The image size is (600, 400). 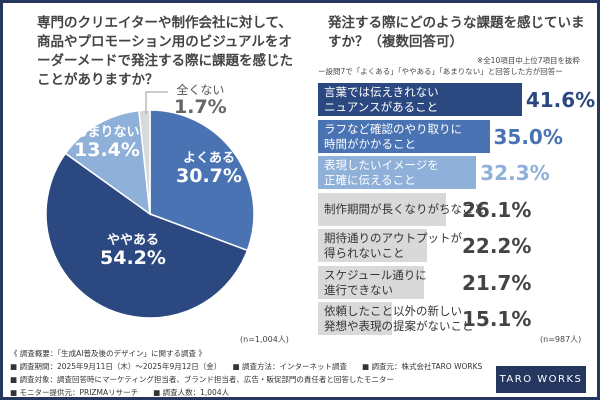 I want to click on pie-value: 54.2%, so click(x=133, y=258).